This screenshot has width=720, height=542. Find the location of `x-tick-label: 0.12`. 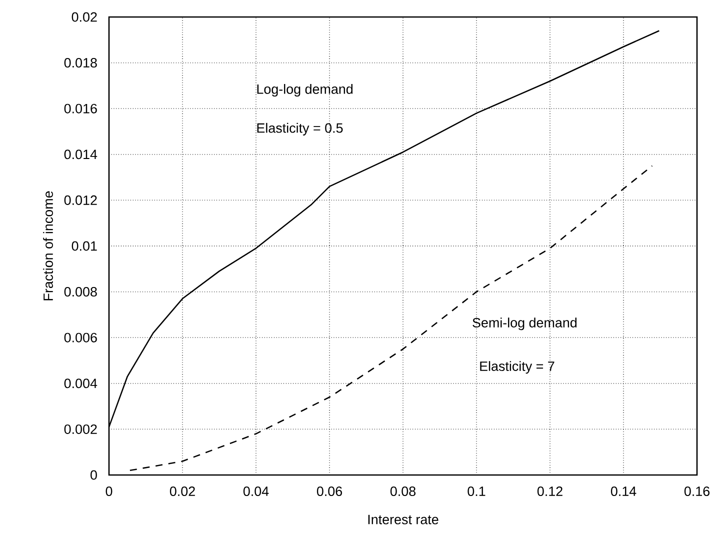

x-tick-label: 0.12 is located at coordinates (549, 491).